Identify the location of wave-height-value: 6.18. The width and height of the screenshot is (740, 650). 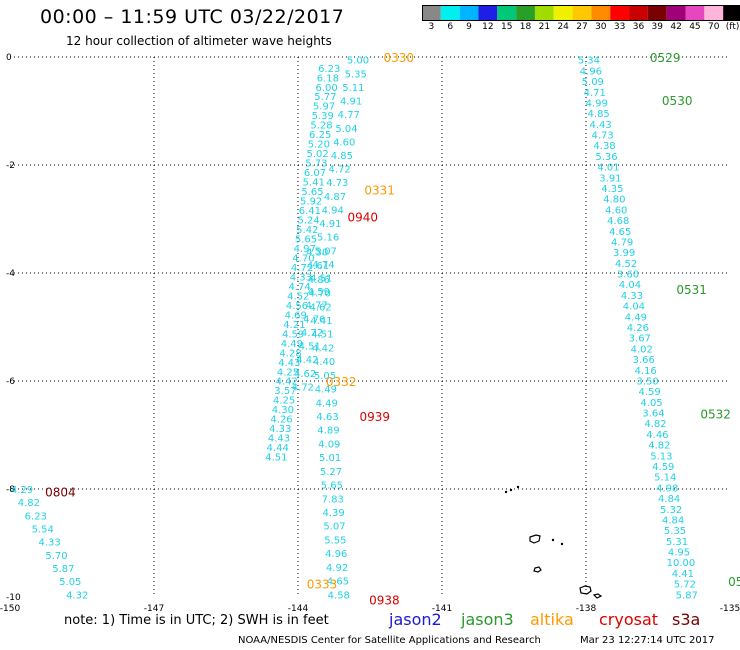
(328, 78).